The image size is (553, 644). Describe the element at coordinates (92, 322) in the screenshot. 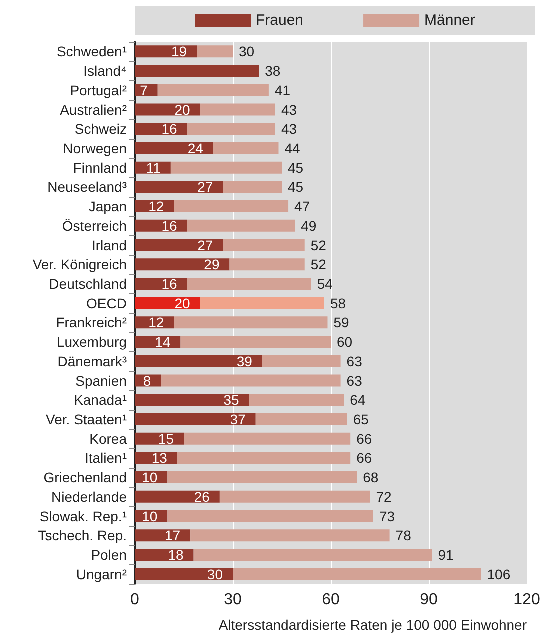

I see `y-tick-label: Frankreich²` at that location.